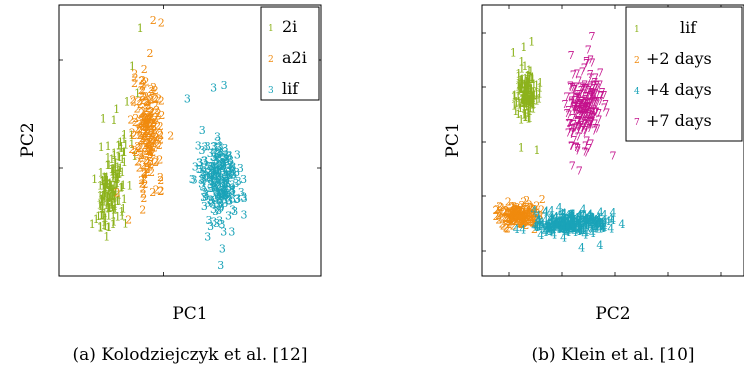 Image resolution: width=744 pixels, height=375 pixels. What do you see at coordinates (189, 314) in the screenshot?
I see `xlabel-a: PC1` at bounding box center [189, 314].